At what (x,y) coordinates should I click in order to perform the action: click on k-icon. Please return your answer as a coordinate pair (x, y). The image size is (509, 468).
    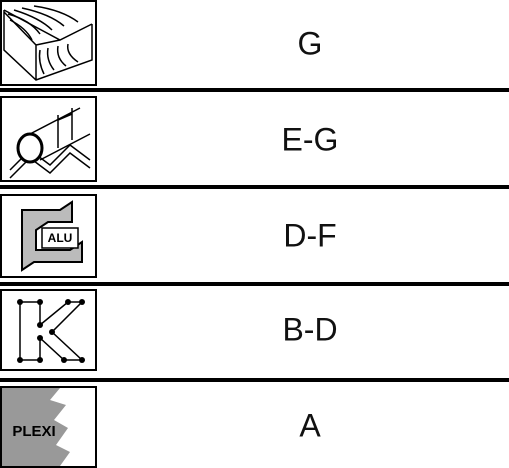
    Looking at the image, I should click on (48, 330).